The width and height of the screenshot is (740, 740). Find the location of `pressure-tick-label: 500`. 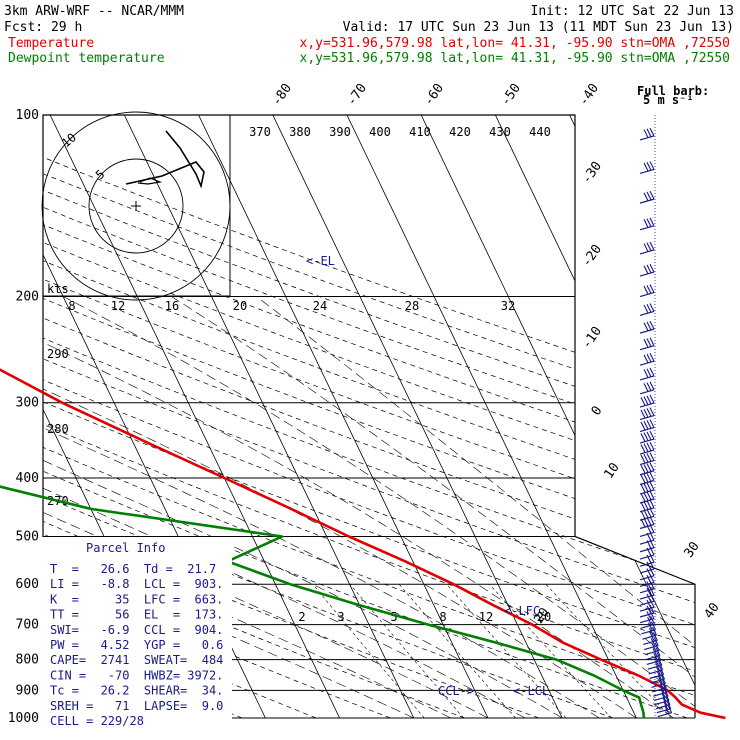

pressure-tick-label: 500 is located at coordinates (27, 536).